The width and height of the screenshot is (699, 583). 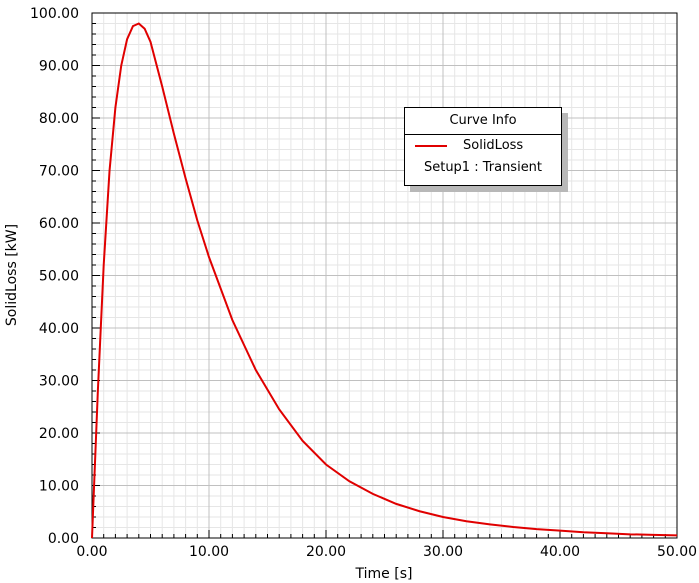 What do you see at coordinates (493, 145) in the screenshot?
I see `legend-series-name: SolidLoss` at bounding box center [493, 145].